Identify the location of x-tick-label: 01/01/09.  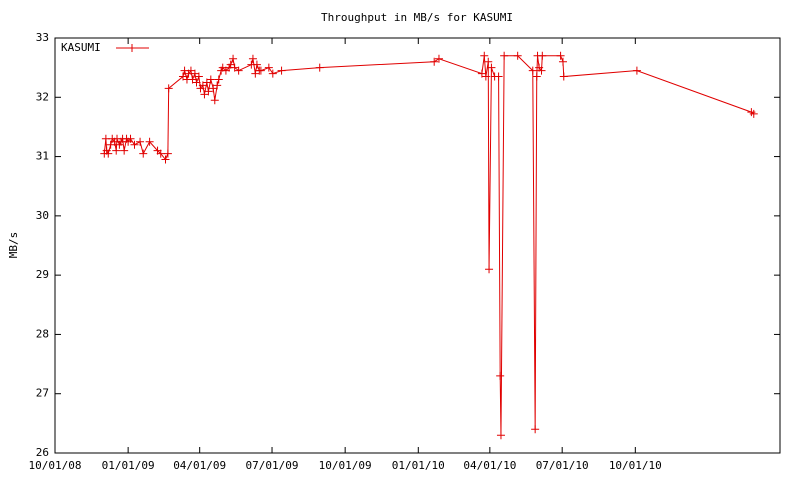
(128, 465).